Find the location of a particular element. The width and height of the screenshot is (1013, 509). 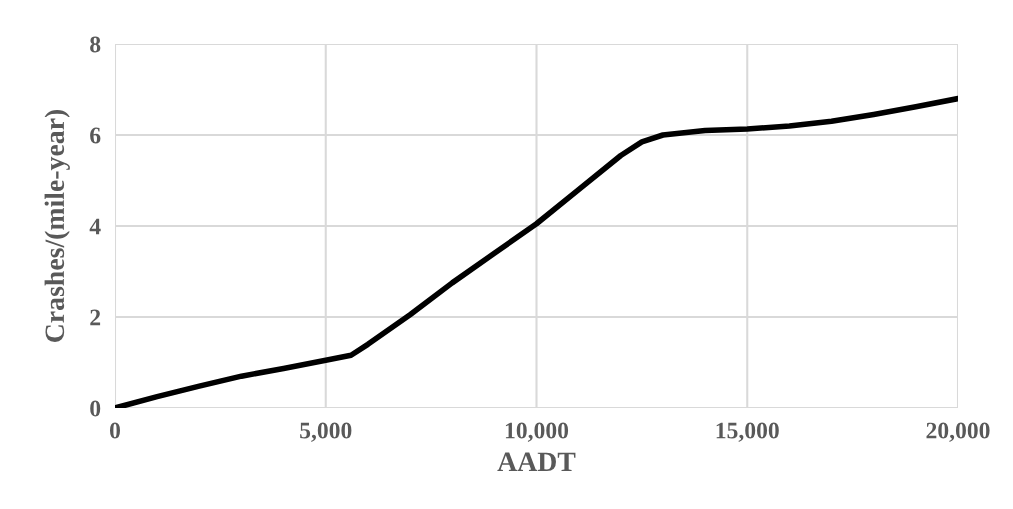

y-axis-title: Crashes/(mile-year) is located at coordinates (57, 225).